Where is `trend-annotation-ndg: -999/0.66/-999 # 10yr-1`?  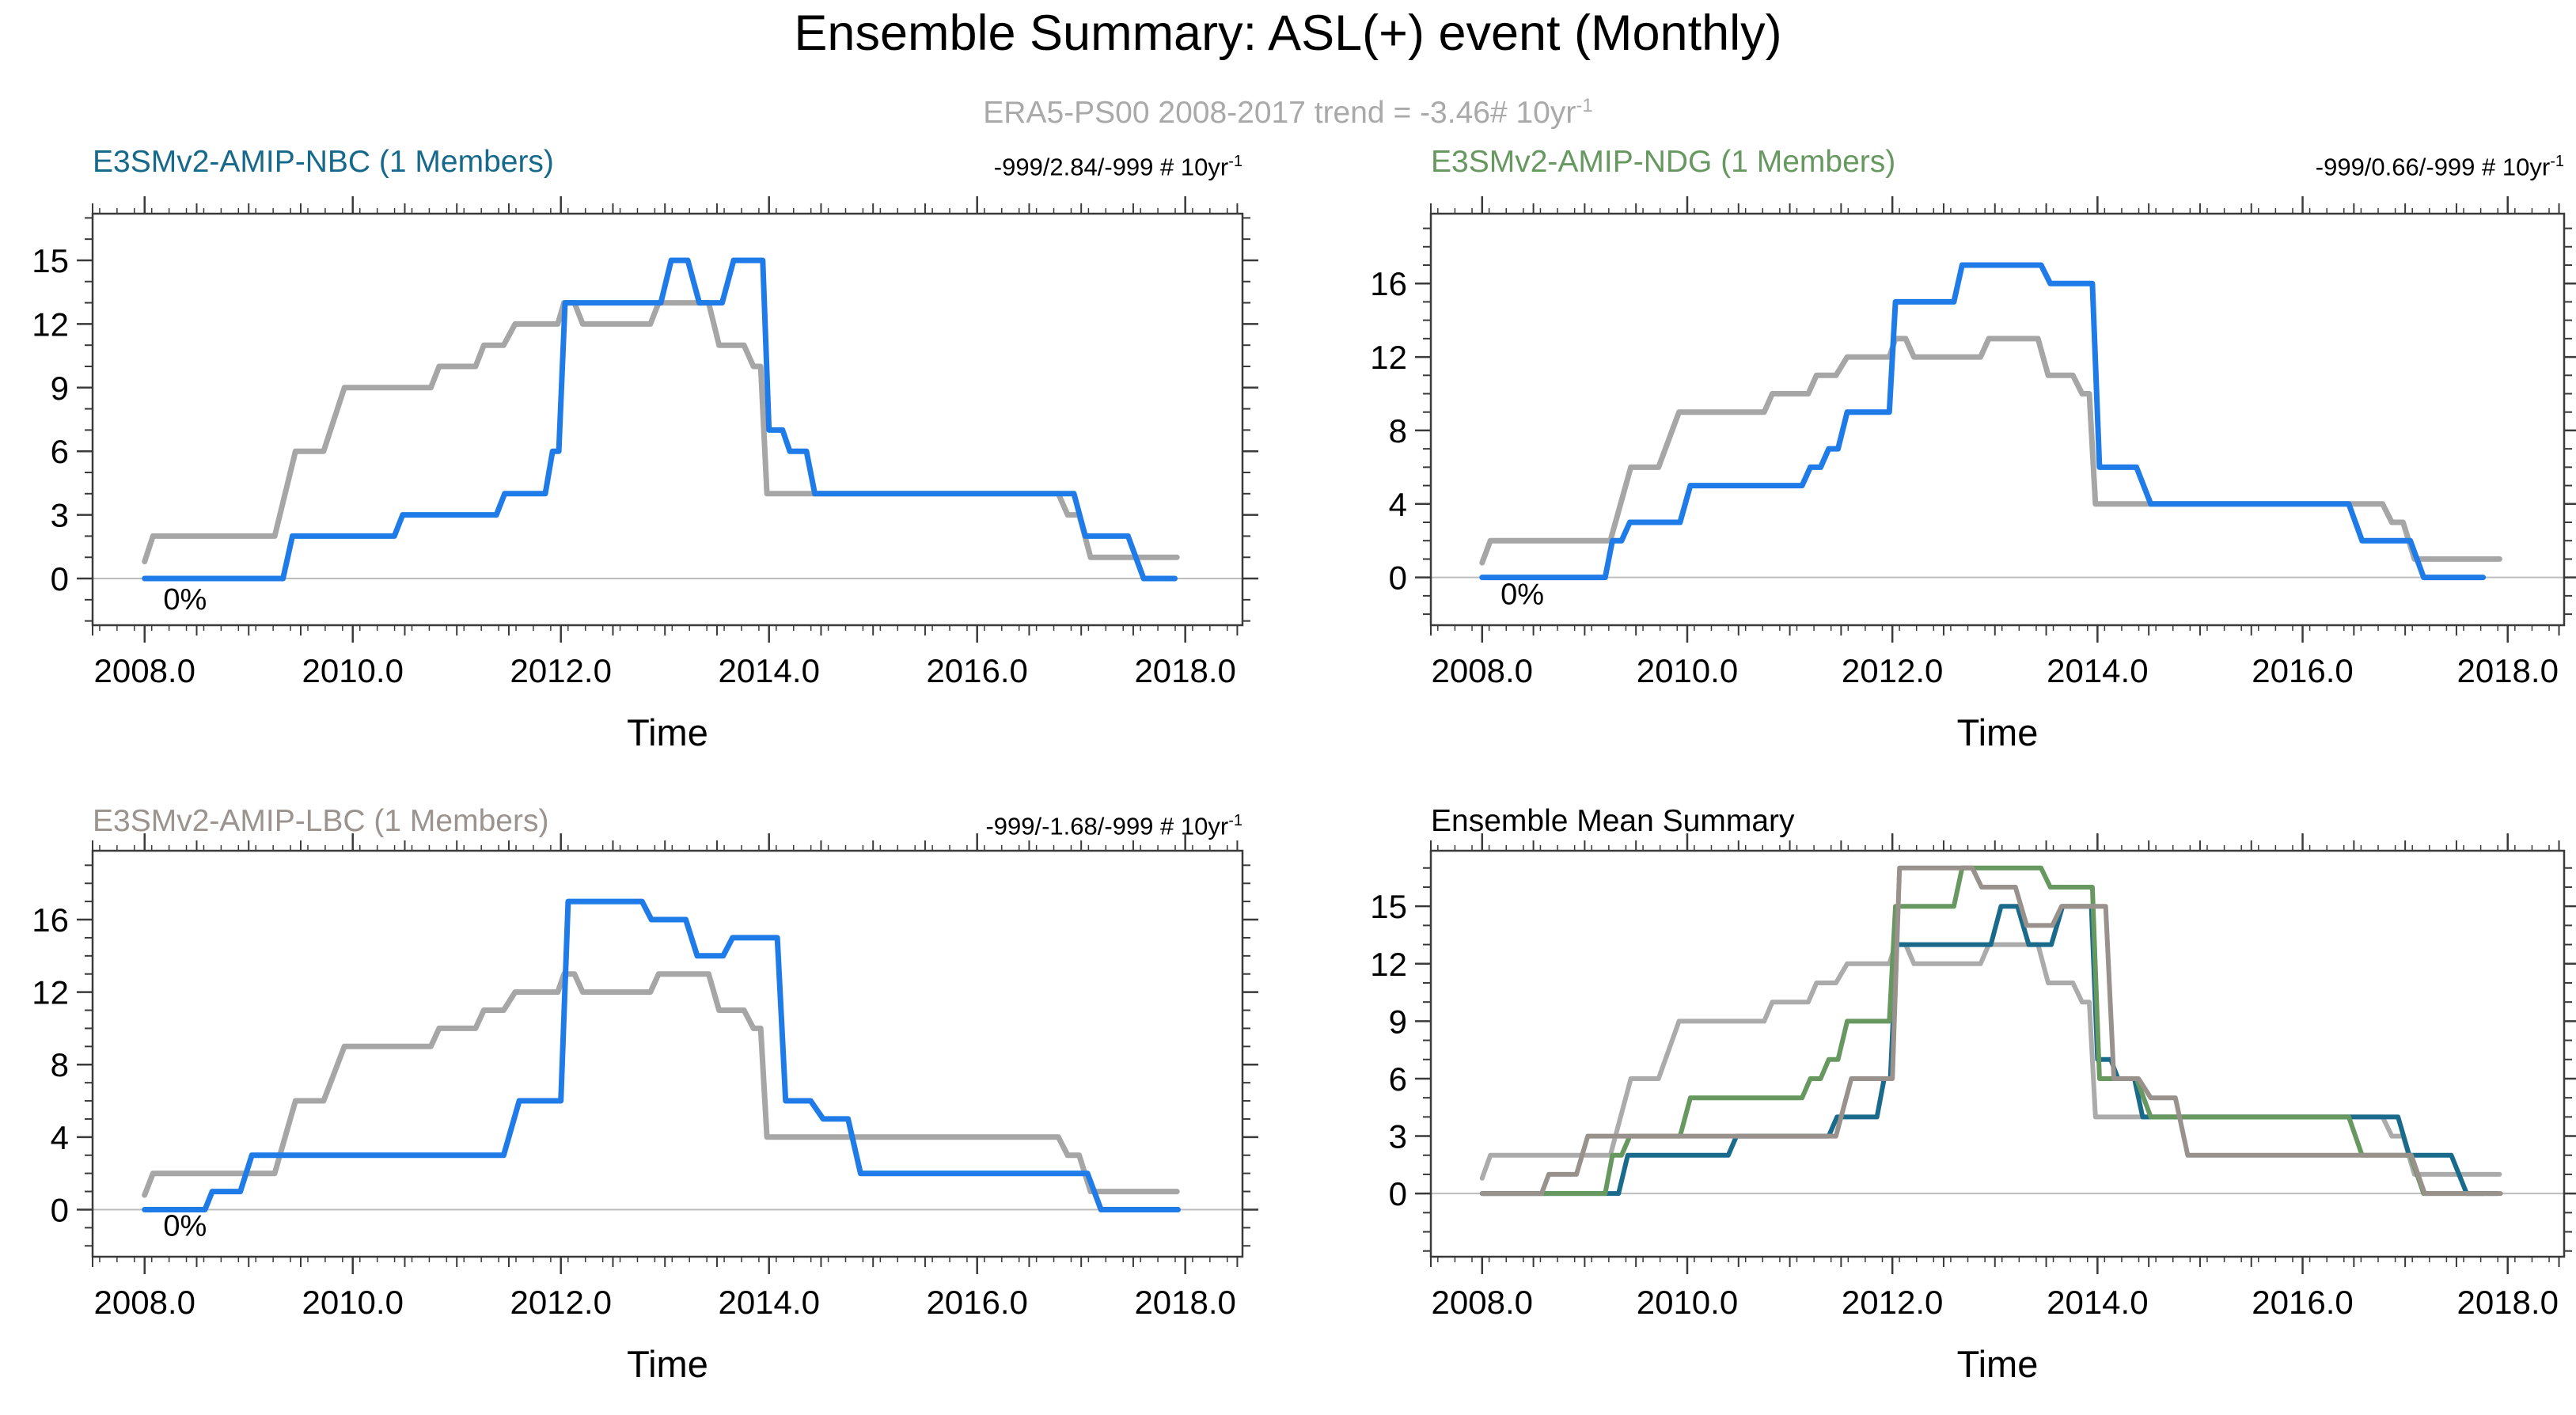 trend-annotation-ndg: -999/0.66/-999 # 10yr-1 is located at coordinates (2440, 167).